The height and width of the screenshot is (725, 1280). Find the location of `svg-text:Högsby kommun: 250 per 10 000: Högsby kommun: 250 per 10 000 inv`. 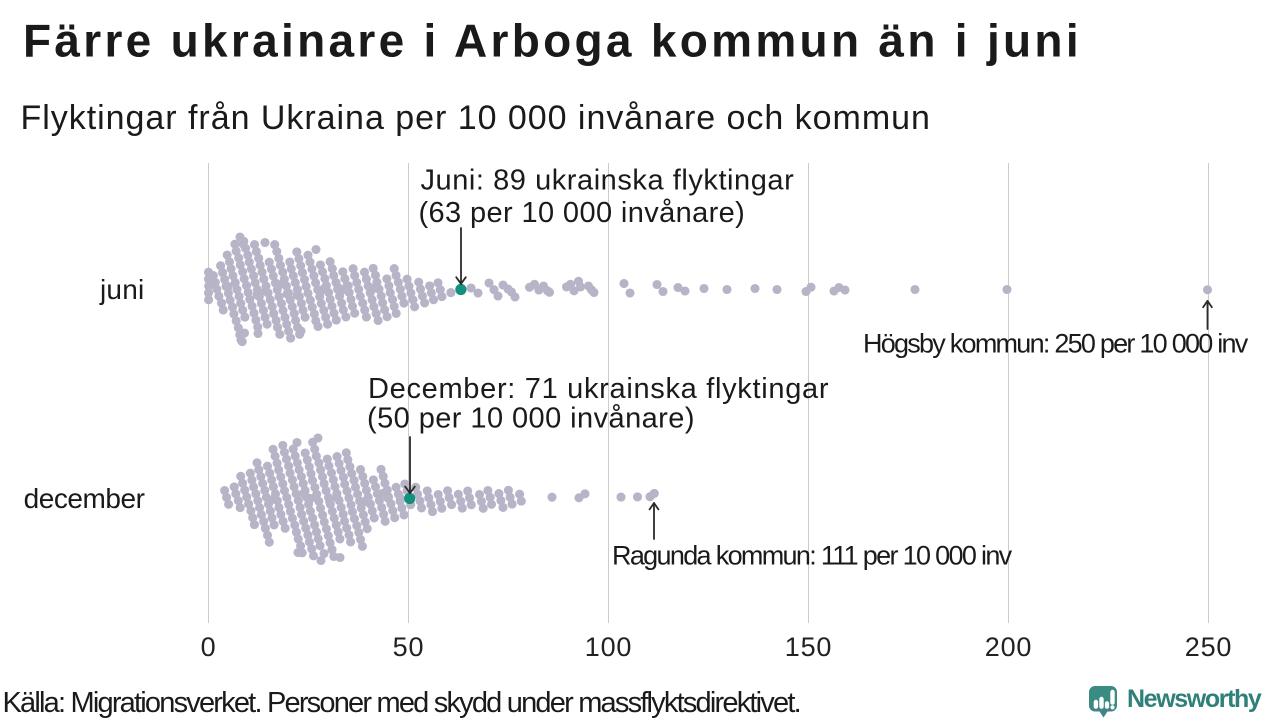

svg-text:Högsby kommun: 250 per 10 000: Högsby kommun: 250 per 10 000 inv is located at coordinates (1056, 344).